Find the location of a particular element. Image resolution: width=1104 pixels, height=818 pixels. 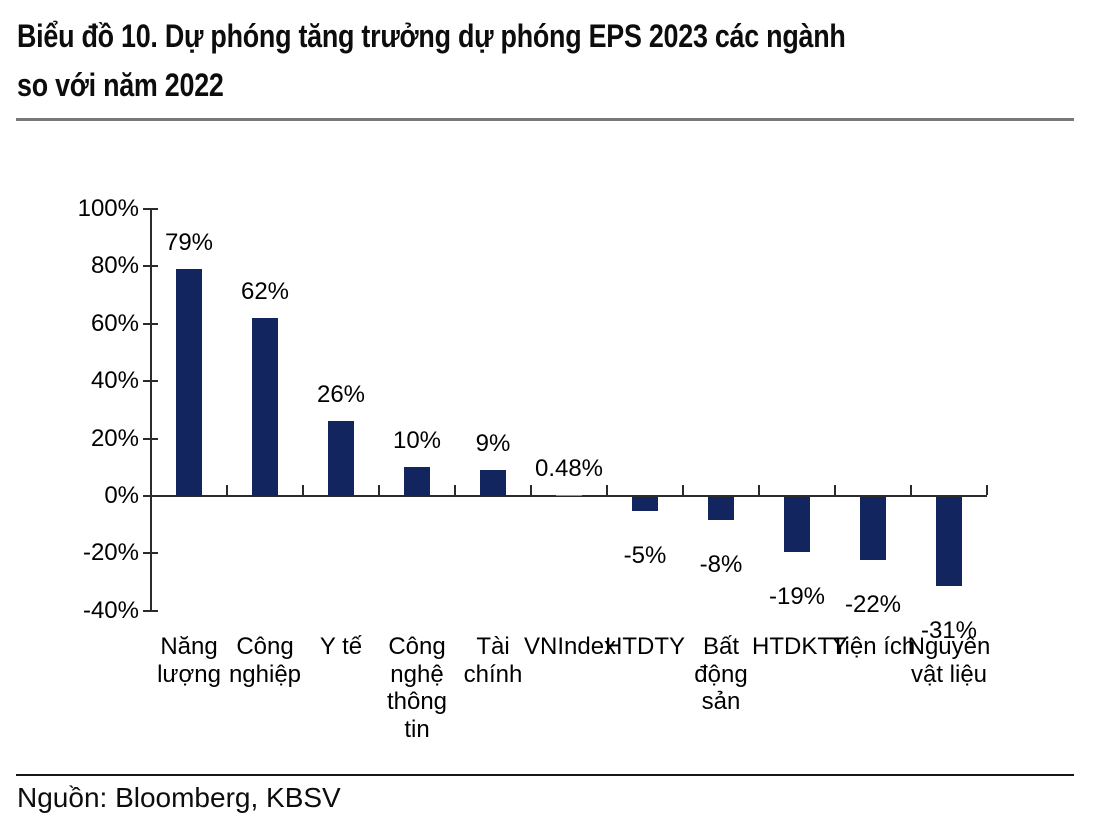

bar-value-label: -5% is located at coordinates (645, 556).